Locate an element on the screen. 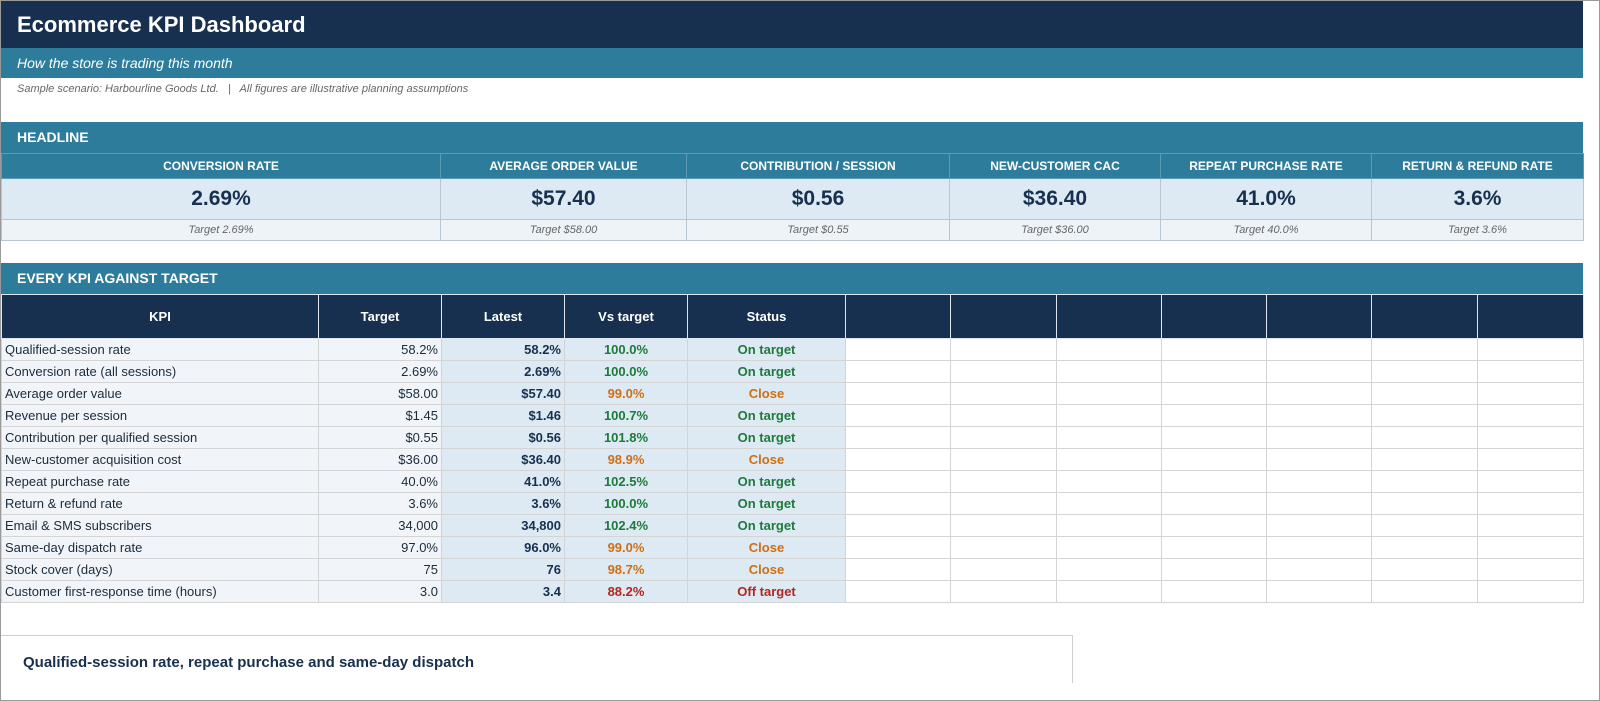 The image size is (1600, 701). kpi-latest: $1.46 is located at coordinates (503, 415).